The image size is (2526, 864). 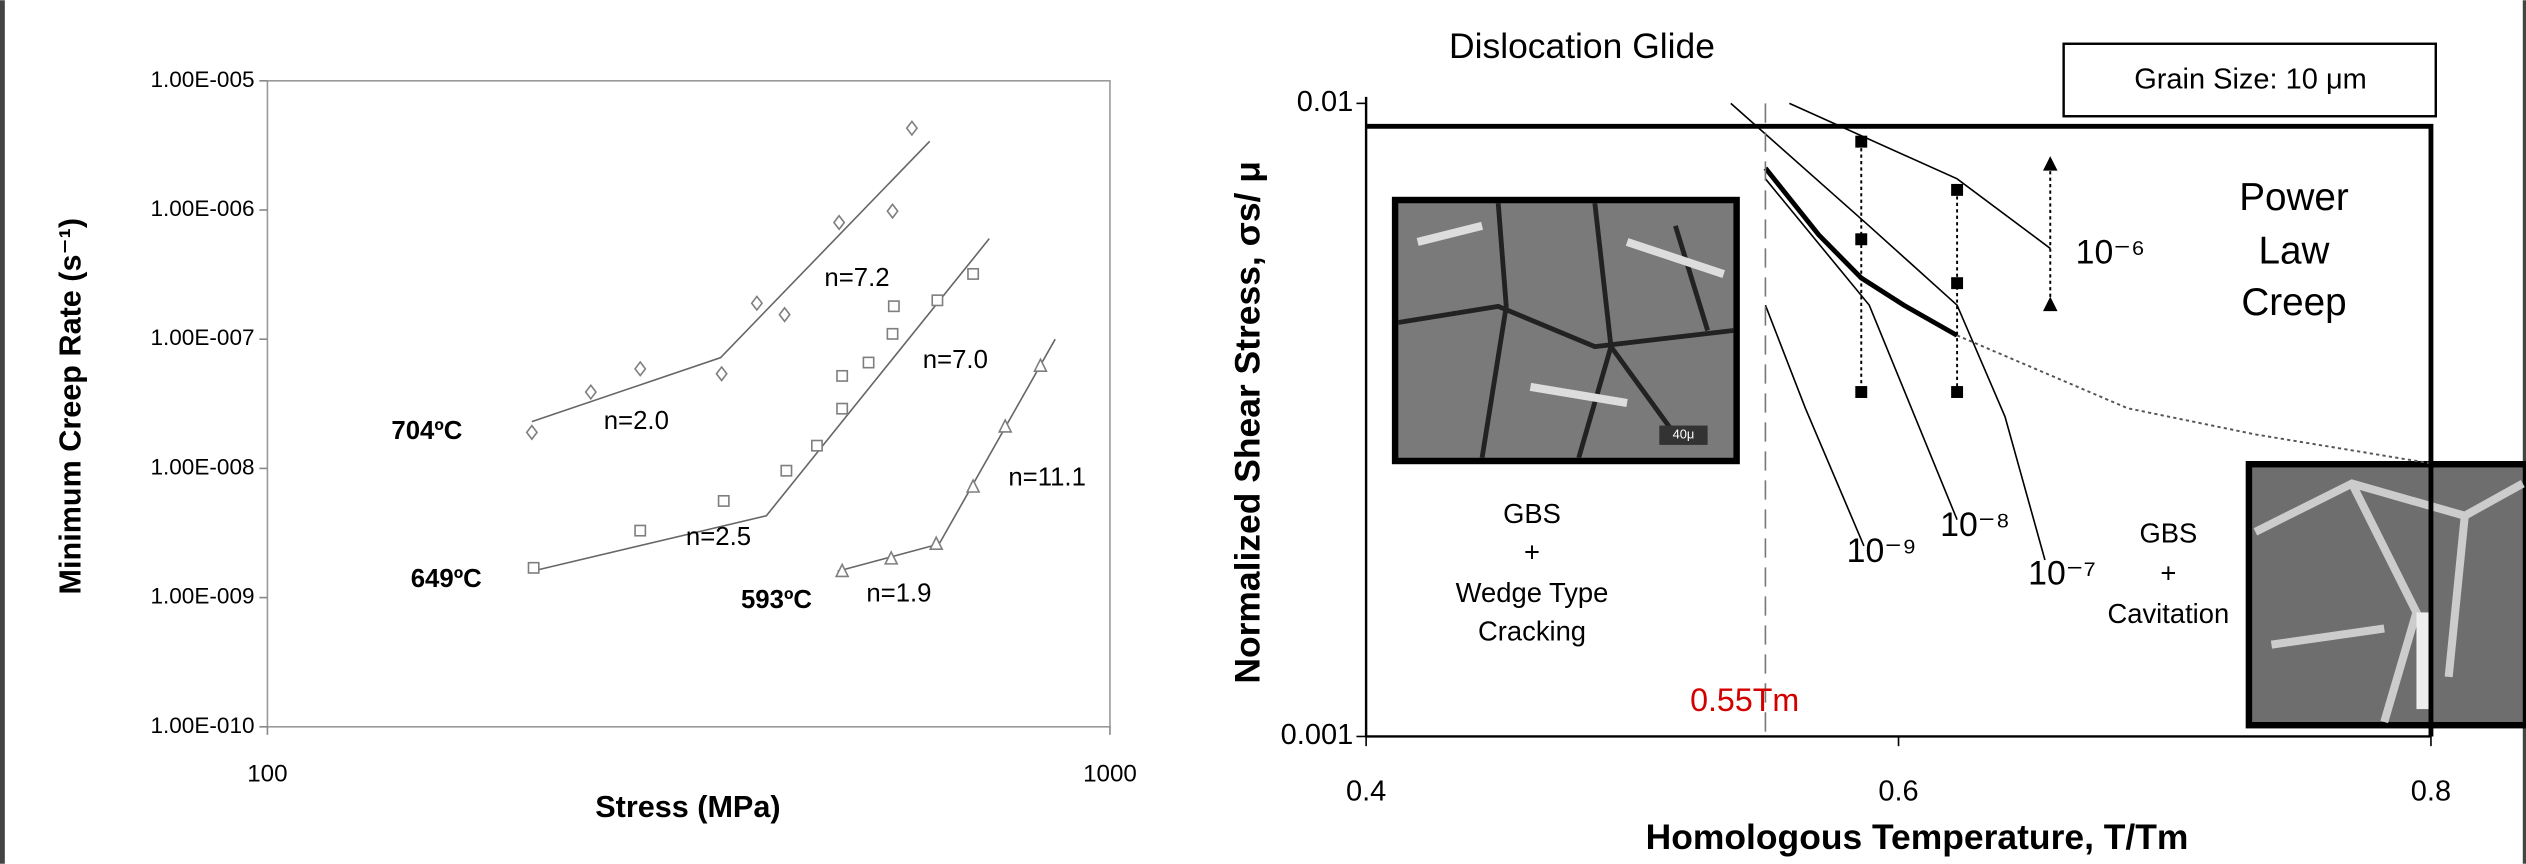 I want to click on line-label: 10⁻⁹, so click(x=1882, y=551).